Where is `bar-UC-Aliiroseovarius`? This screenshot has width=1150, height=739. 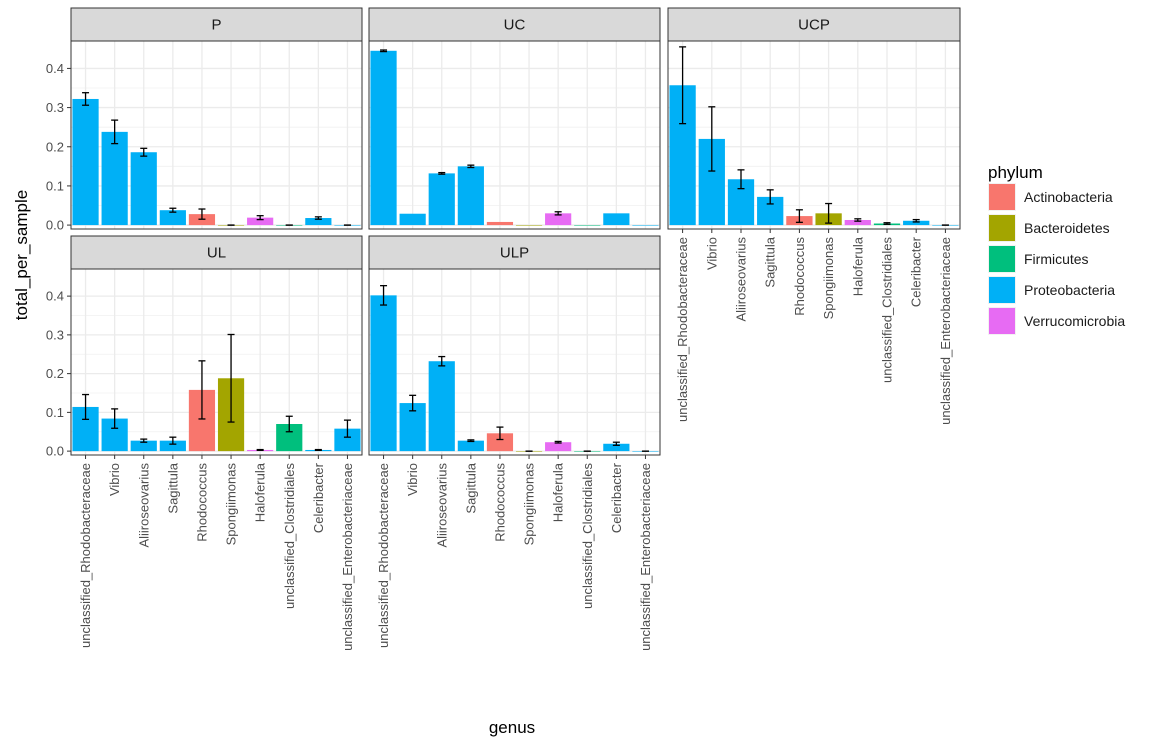 bar-UC-Aliiroseovarius is located at coordinates (441, 199).